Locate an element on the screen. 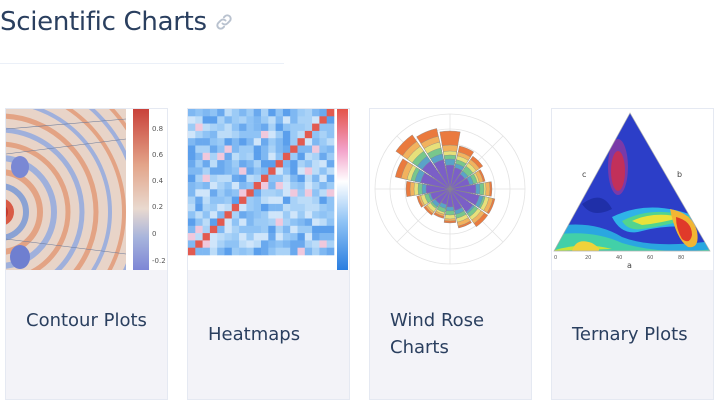  ternary-plot-thumbnail: 0 20 40 60 80 a b c is located at coordinates (632, 189).